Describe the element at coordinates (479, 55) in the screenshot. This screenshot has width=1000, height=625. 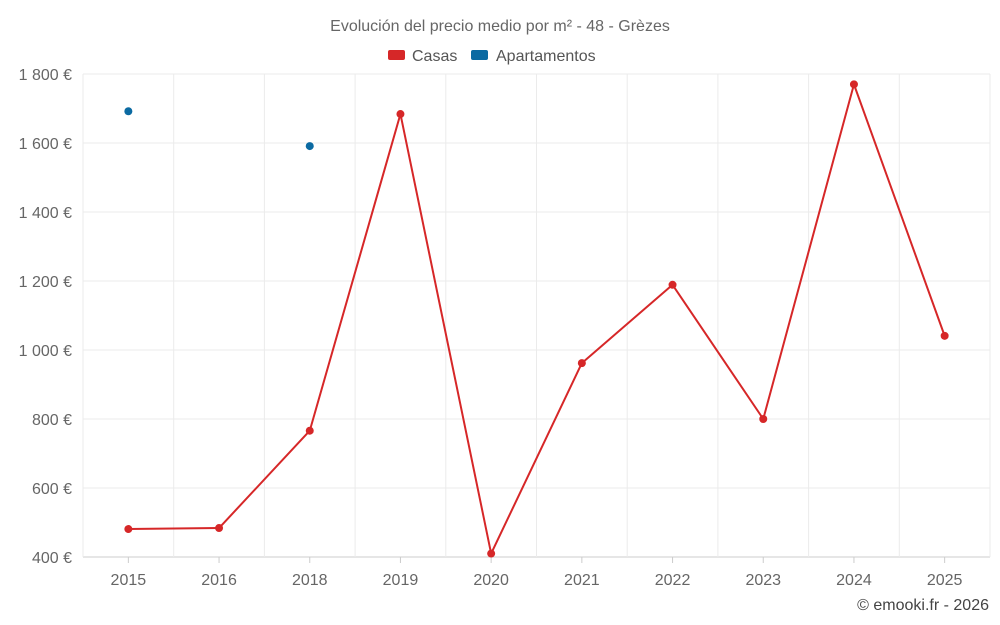
I see `legend-swatch-apartamentos` at that location.